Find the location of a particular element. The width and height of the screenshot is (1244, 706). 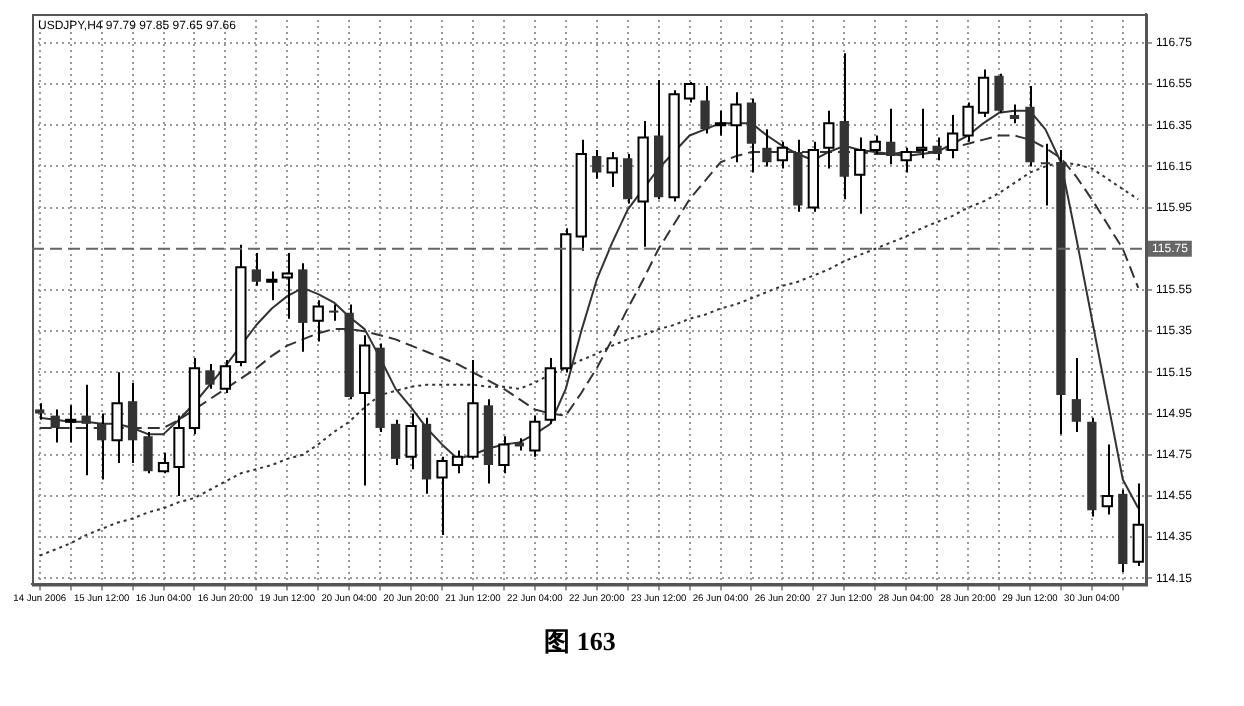

caption: 图 163 is located at coordinates (580, 642).